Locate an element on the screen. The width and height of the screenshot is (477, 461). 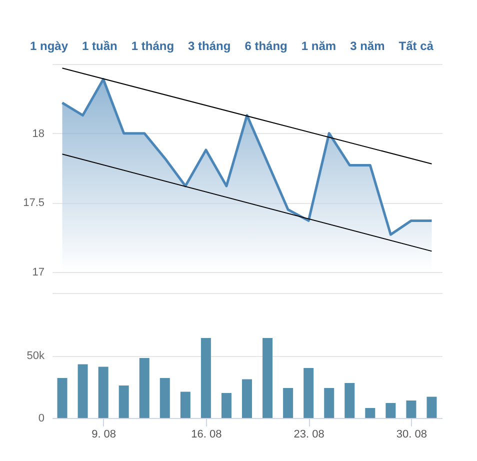
y-tick-label: 17.5 is located at coordinates (33, 203).